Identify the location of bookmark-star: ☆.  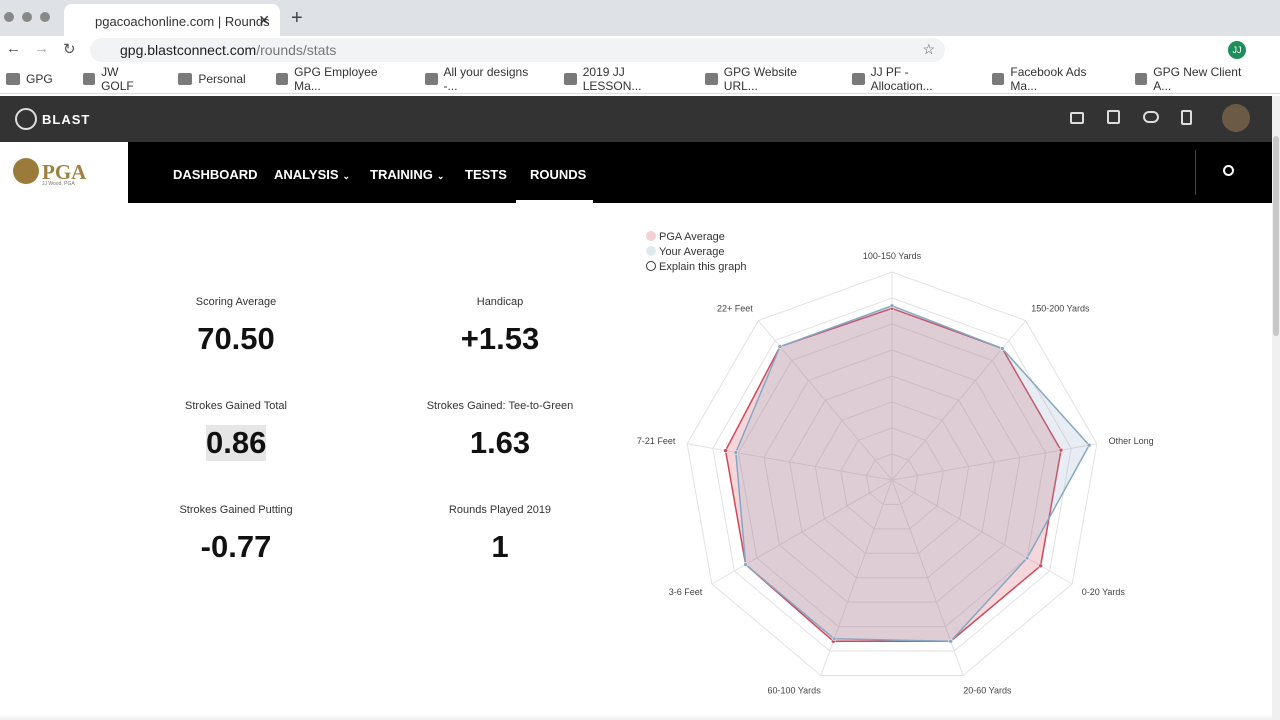
(928, 49).